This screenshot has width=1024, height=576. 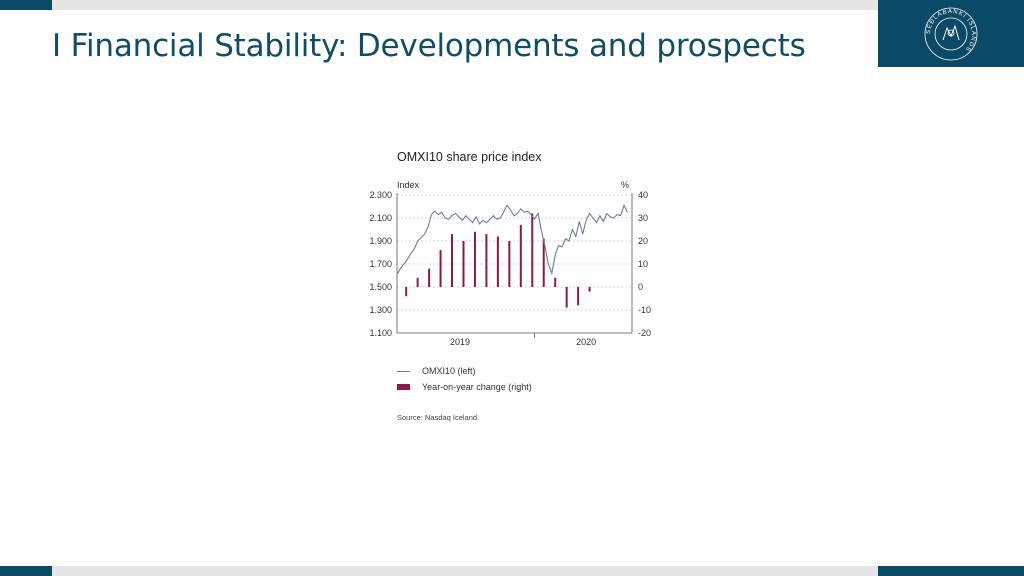 What do you see at coordinates (408, 185) in the screenshot?
I see `left-axis-label: Index` at bounding box center [408, 185].